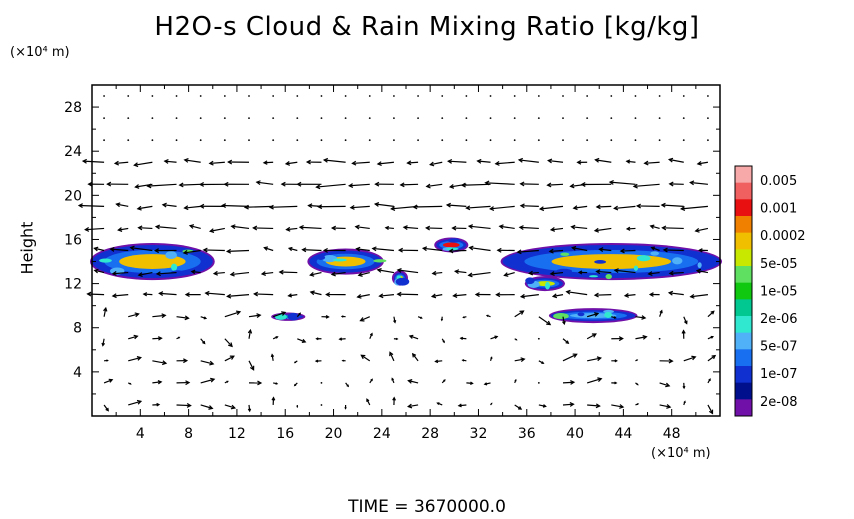 This screenshot has width=854, height=519. What do you see at coordinates (479, 434) in the screenshot?
I see `x-tick-label: 32` at bounding box center [479, 434].